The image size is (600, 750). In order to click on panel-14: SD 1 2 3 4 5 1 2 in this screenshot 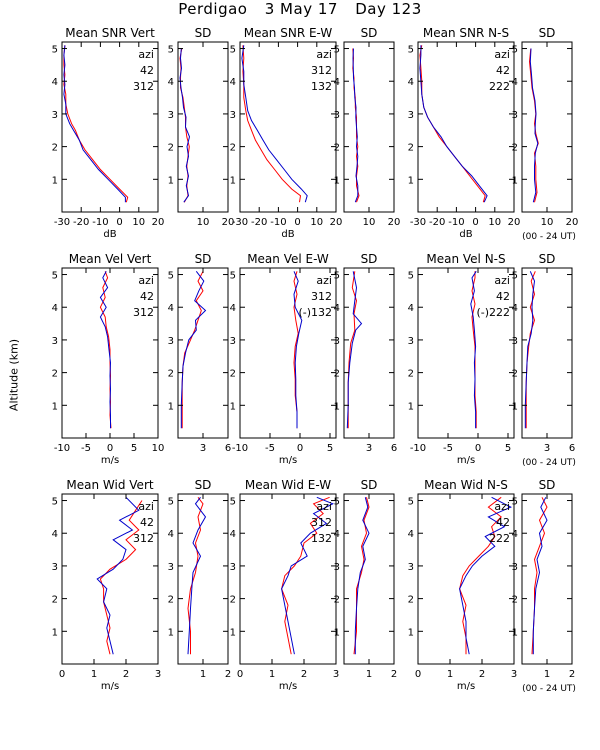, I will do `click(200, 579)`.